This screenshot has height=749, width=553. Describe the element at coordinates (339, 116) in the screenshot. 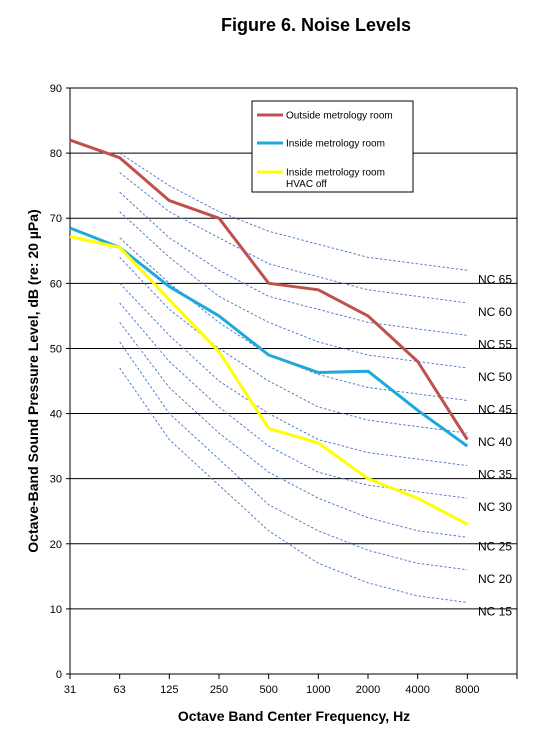

I see `legend-entry-label: Outside metrology room` at that location.